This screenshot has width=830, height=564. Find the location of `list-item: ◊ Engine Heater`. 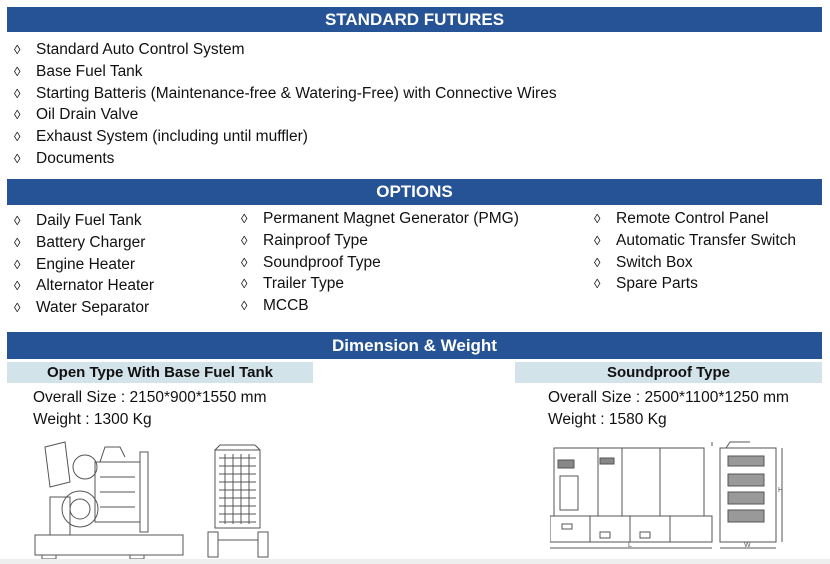

list-item: ◊ Engine Heater is located at coordinates (74, 265).